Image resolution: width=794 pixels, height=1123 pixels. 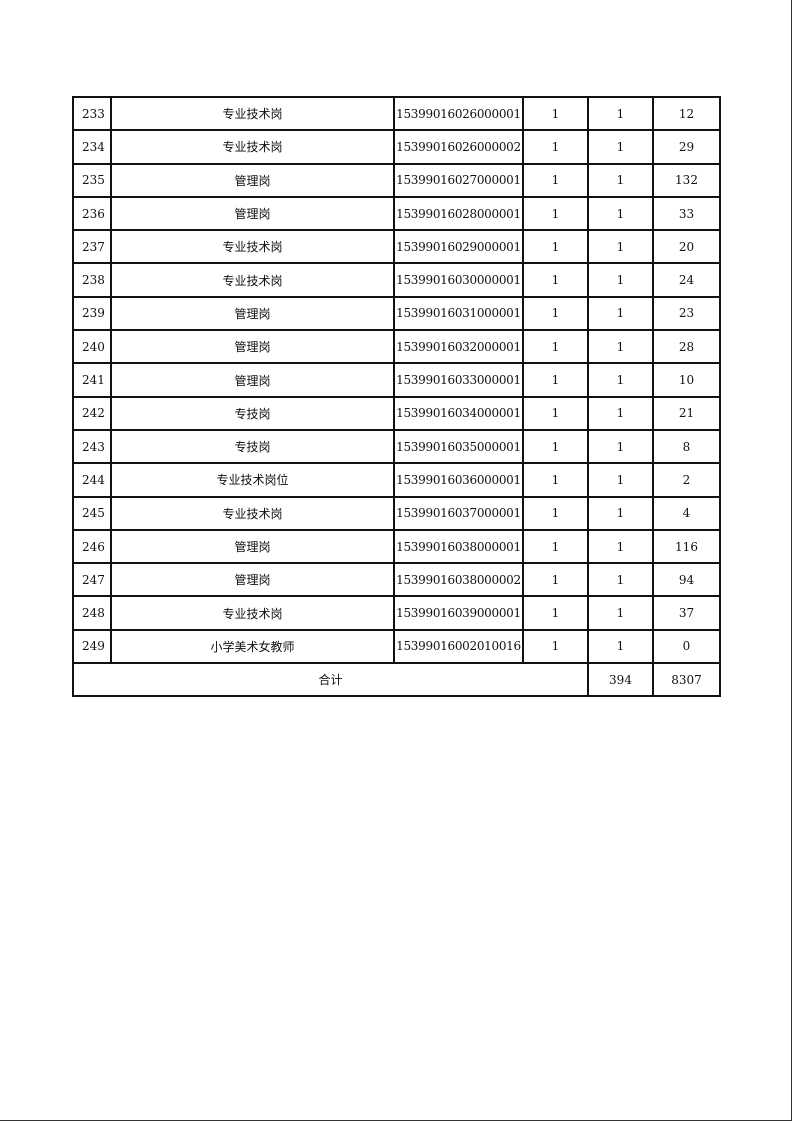 I want to click on table-row: 241 管理岗 15399016033000001 1 1 10, so click(x=396, y=380).